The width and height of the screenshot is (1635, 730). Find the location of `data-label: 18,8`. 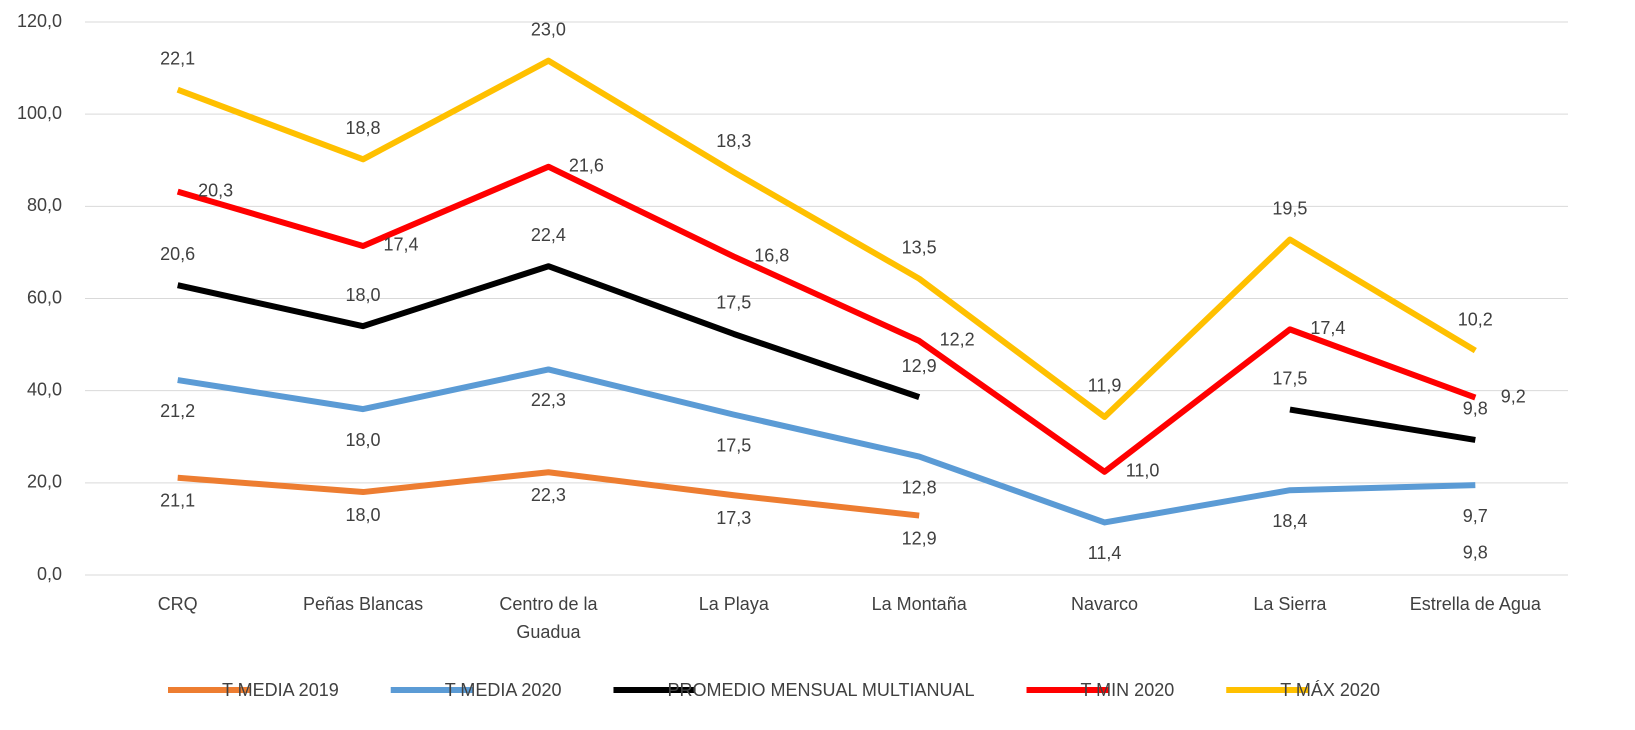

data-label: 18,8 is located at coordinates (363, 128).